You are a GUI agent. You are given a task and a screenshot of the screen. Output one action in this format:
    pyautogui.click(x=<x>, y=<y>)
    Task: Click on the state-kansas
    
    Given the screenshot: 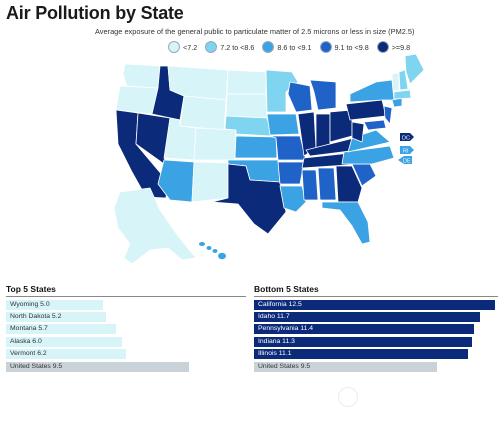 What is the action you would take?
    pyautogui.click(x=256, y=147)
    